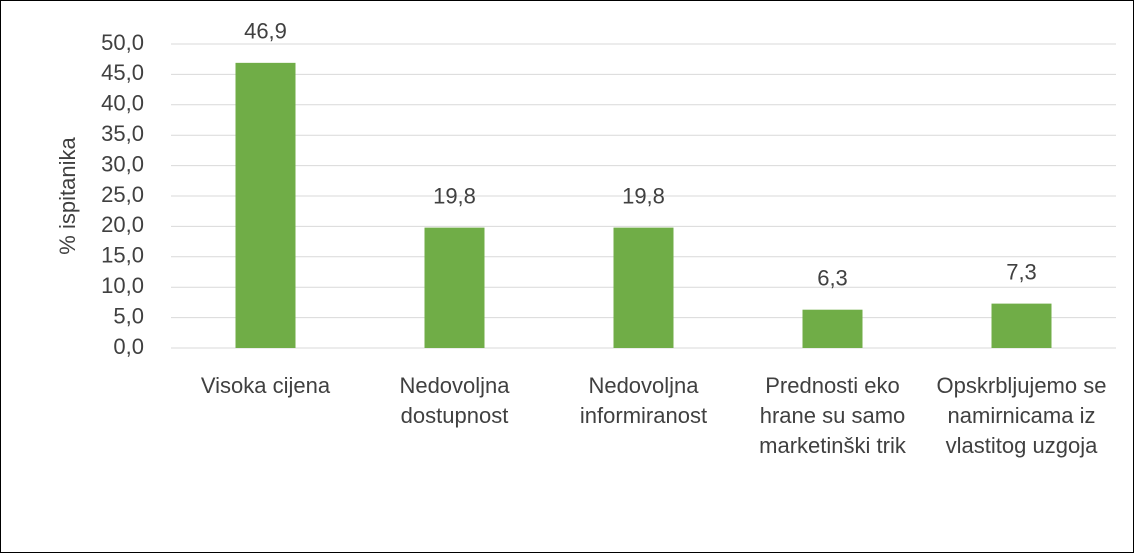  What do you see at coordinates (122, 194) in the screenshot?
I see `y-tick-label: 25,0` at bounding box center [122, 194].